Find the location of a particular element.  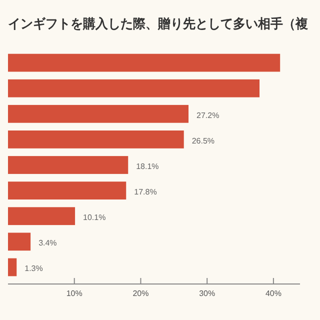

chart-title: インギフトを購入した際、贈り先として多い相手（複 is located at coordinates (164, 23).